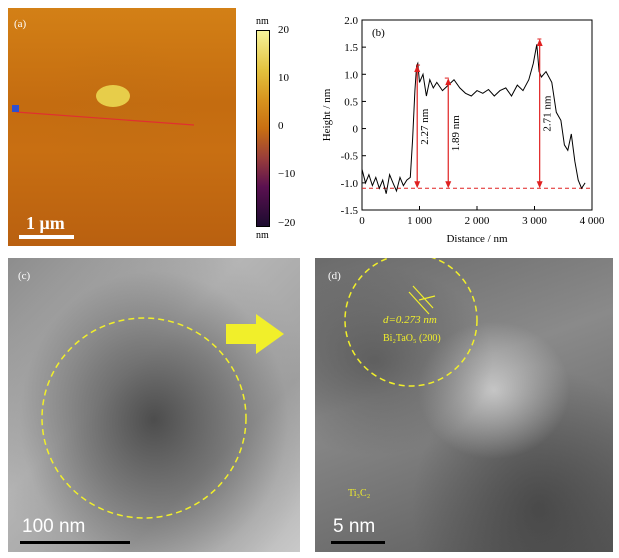 This screenshot has width=619, height=558. I want to click on d-spacing-label: d=0.273 nm, so click(410, 320).